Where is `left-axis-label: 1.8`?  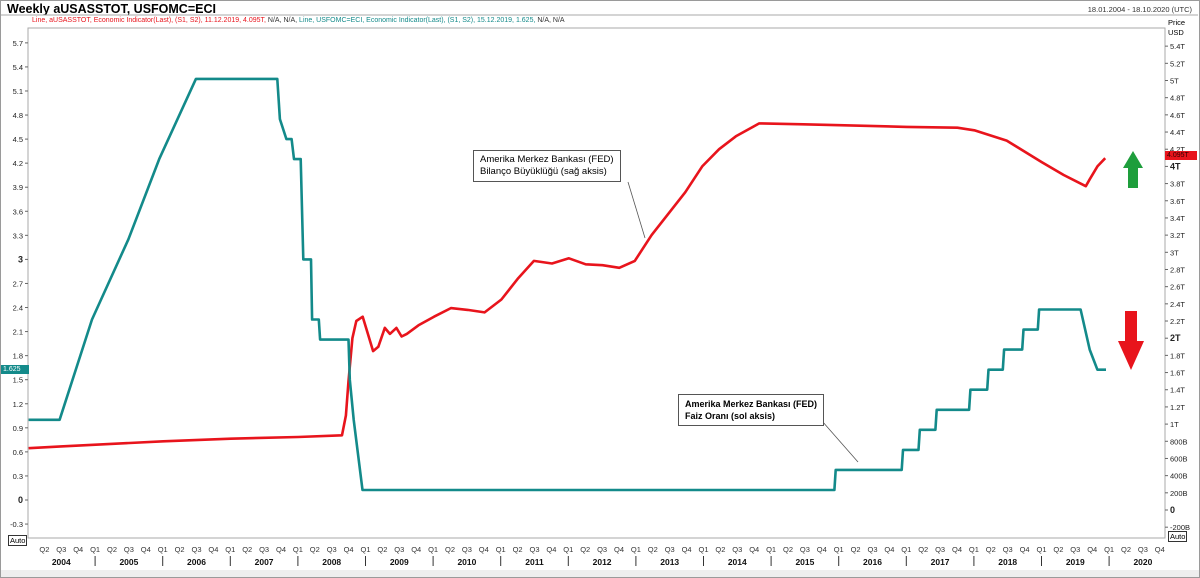 left-axis-label: 1.8 is located at coordinates (18, 356).